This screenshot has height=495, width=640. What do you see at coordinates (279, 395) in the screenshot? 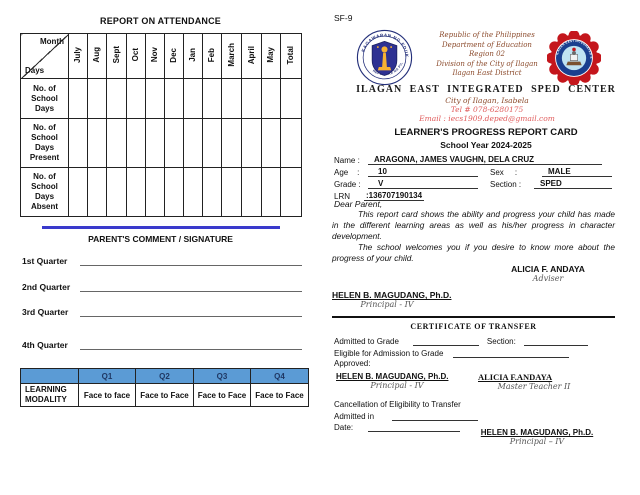
I see `modality-value: Face to Face` at bounding box center [279, 395].